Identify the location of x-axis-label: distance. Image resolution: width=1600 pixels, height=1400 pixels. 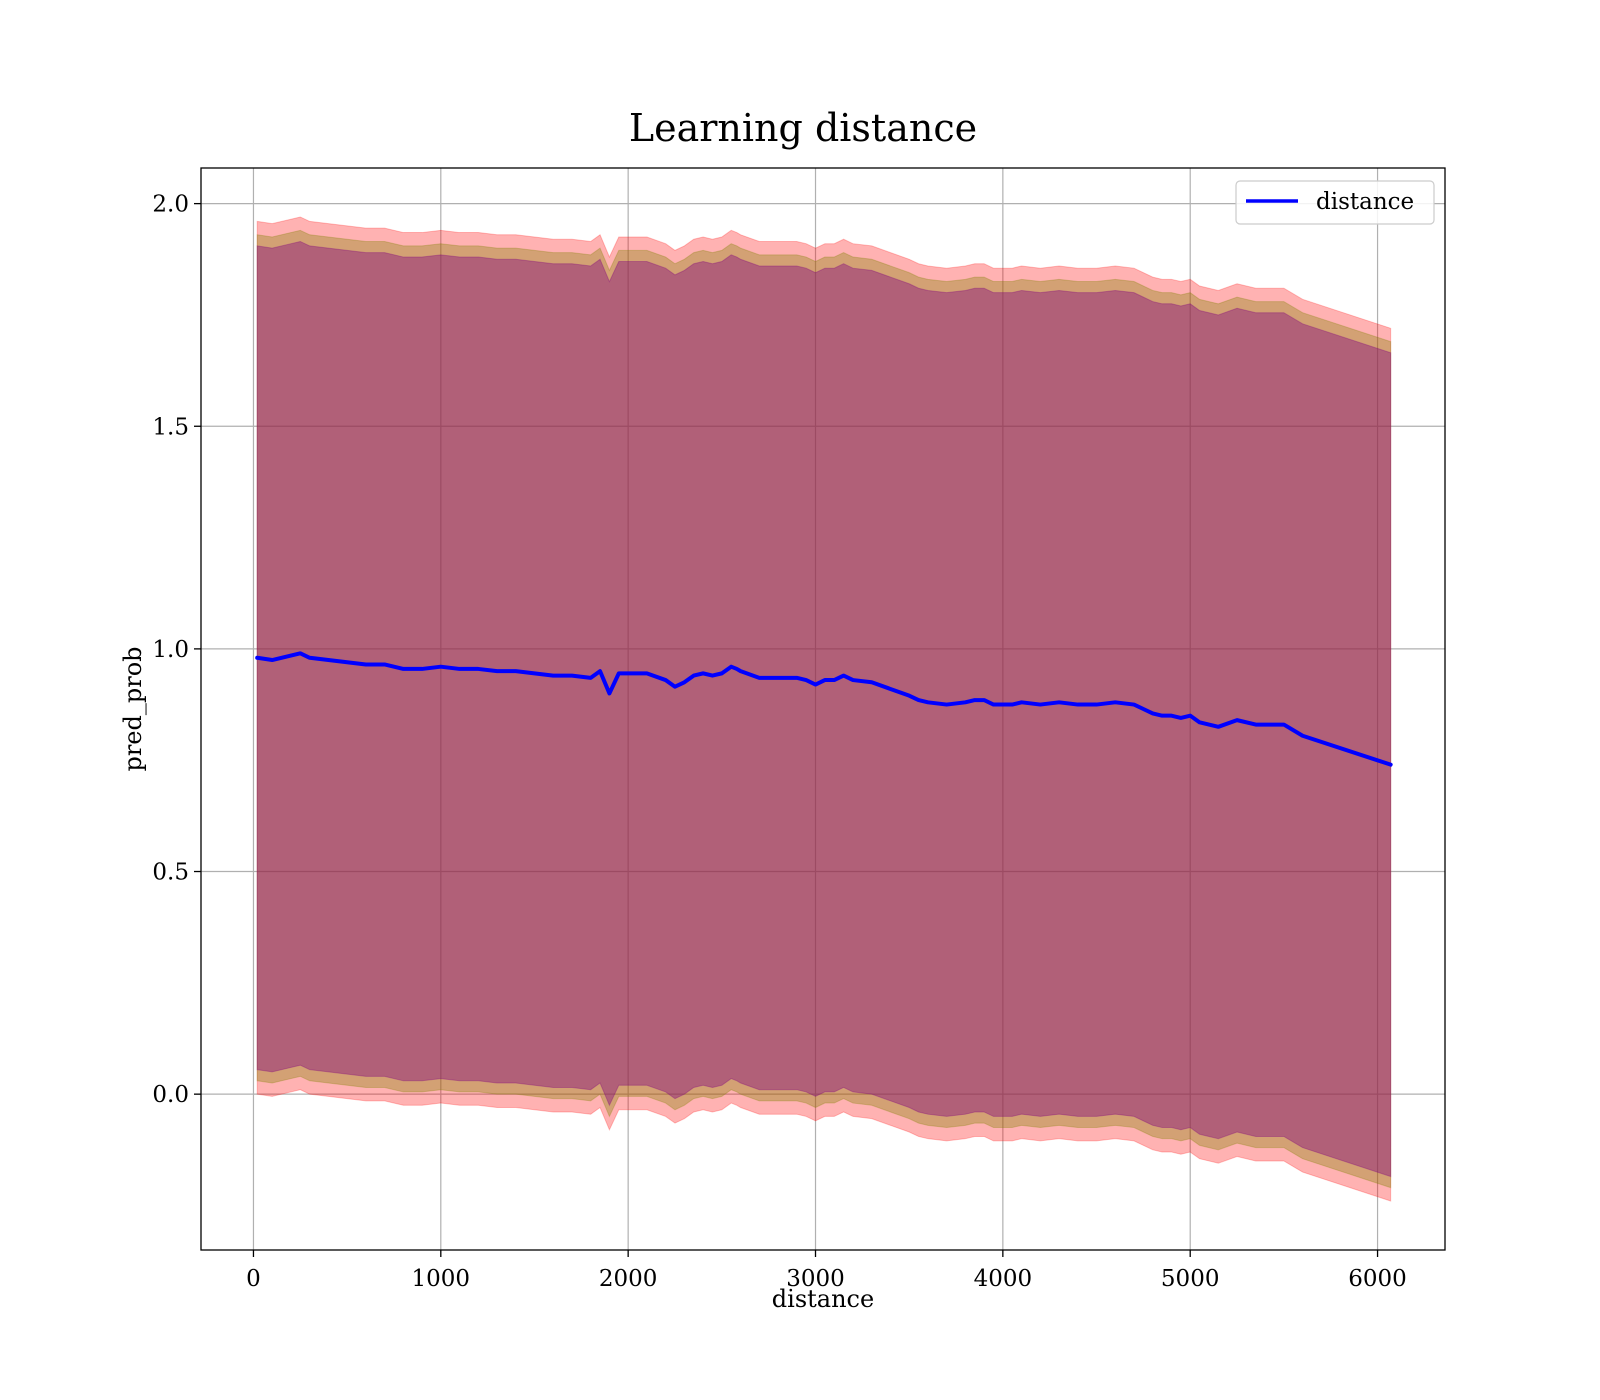
(823, 1299).